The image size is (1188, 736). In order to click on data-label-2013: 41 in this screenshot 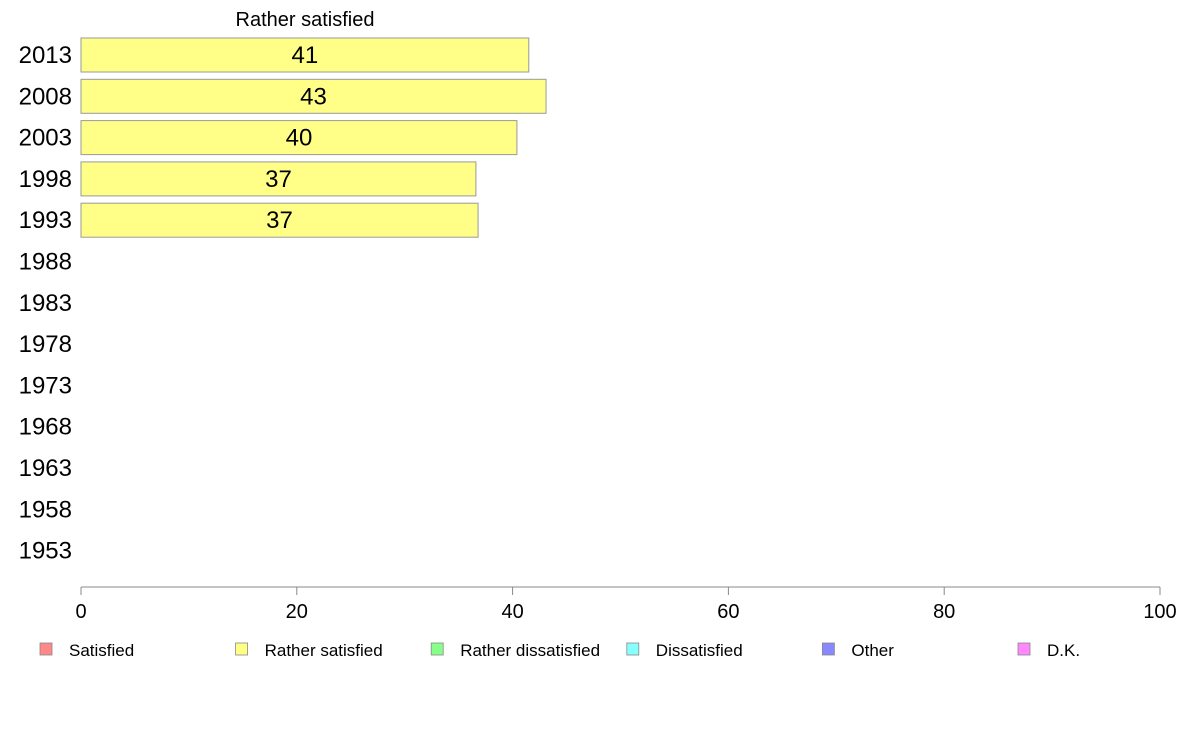, I will do `click(305, 55)`.